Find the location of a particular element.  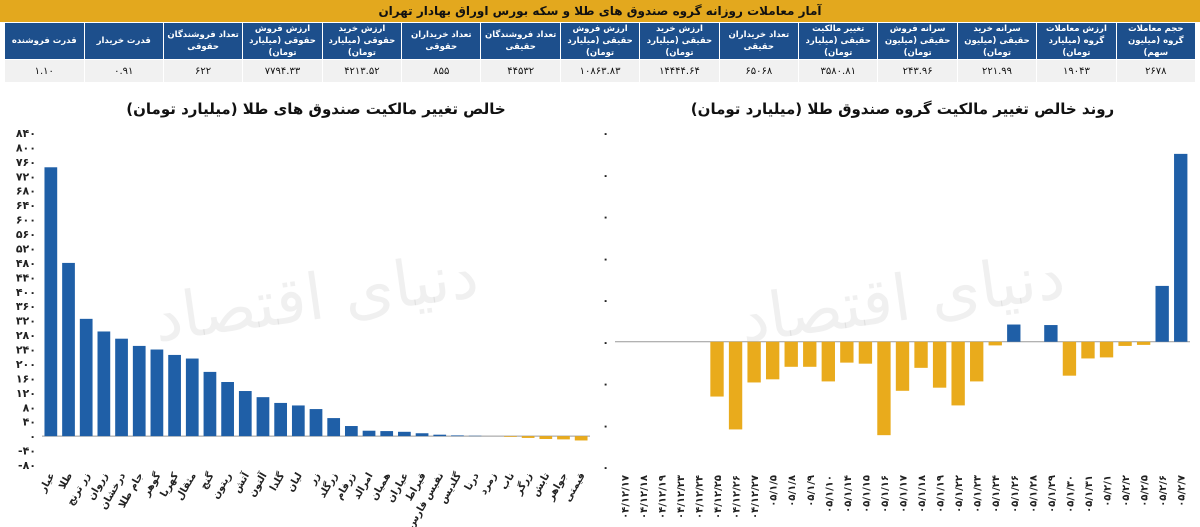

y-tick-label: ۴۰۰۰ is located at coordinates (604, 133).